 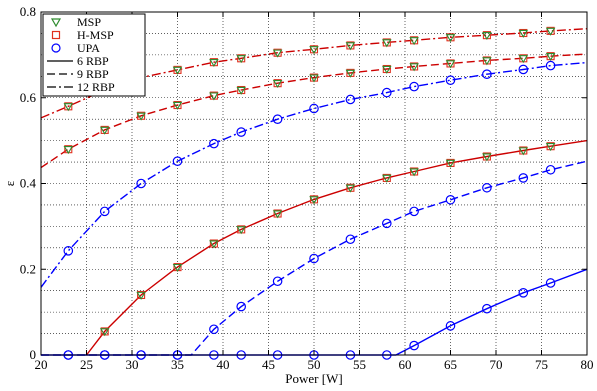 I want to click on legend-label: 9 RBP, so click(x=93, y=74).